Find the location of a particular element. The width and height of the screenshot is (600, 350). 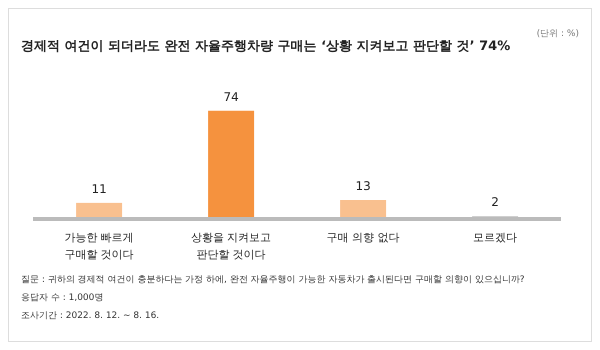

text: 질문 : 귀하의 경제적 여건이 충분하다는 가정 하에, 완전 자율주행이 가능한 자동차가 출시된다면 구매할 의향이 있으십니까? is located at coordinates (273, 280).